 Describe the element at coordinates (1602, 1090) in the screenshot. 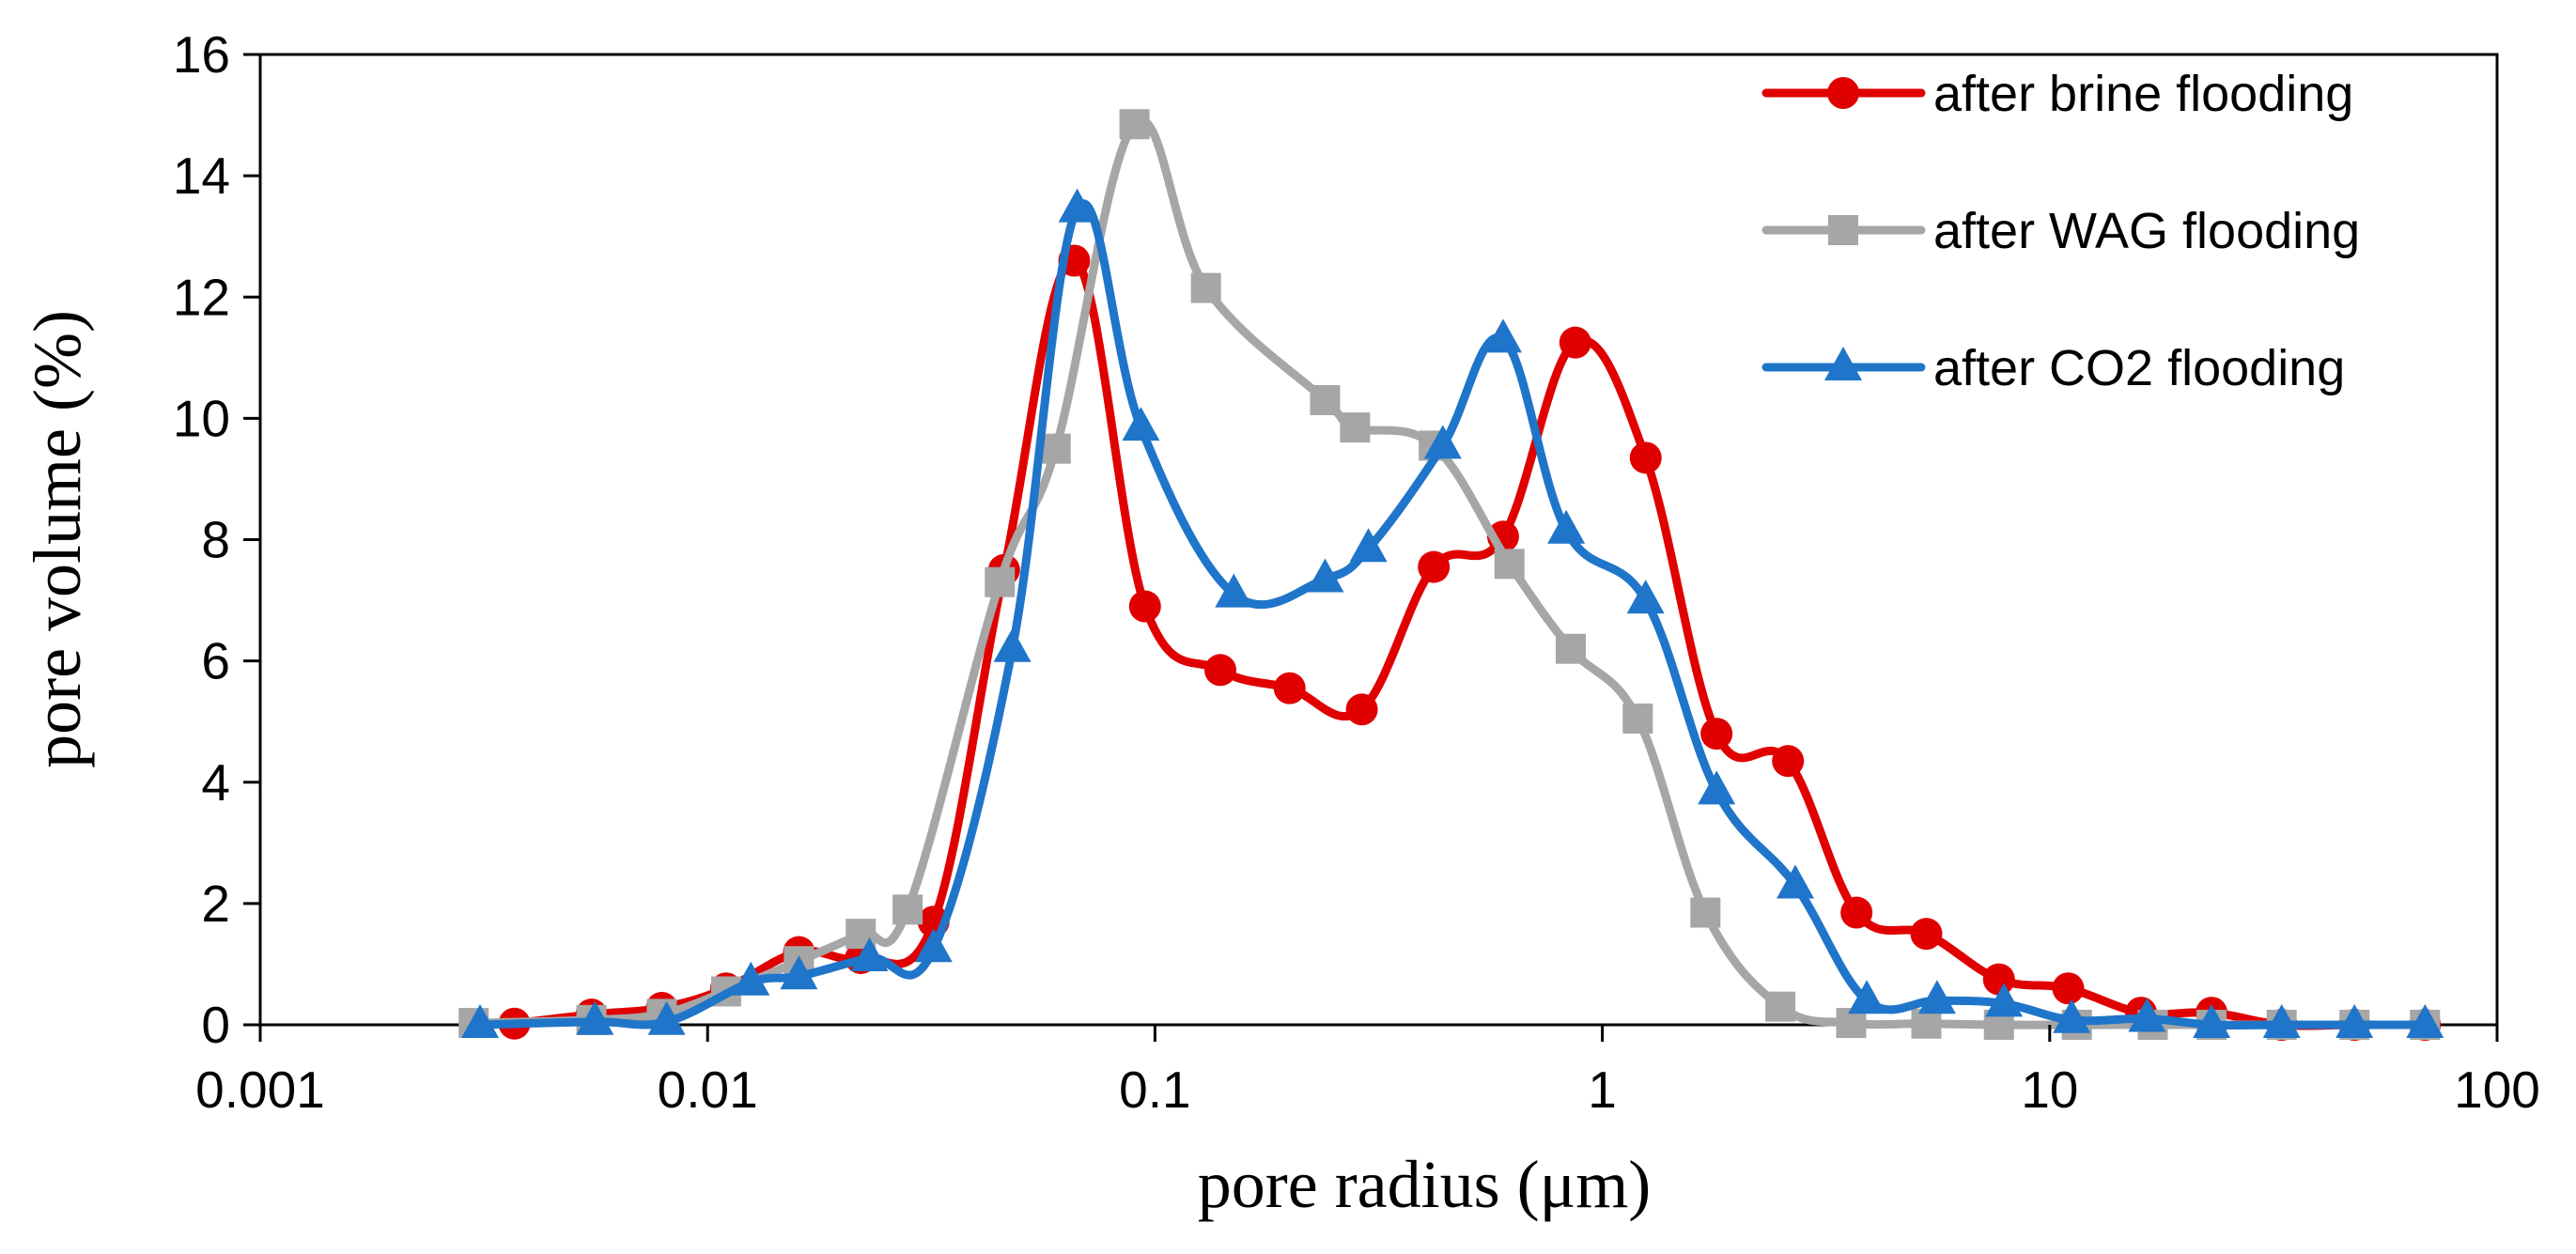

I see `x-tick-label: 1` at that location.